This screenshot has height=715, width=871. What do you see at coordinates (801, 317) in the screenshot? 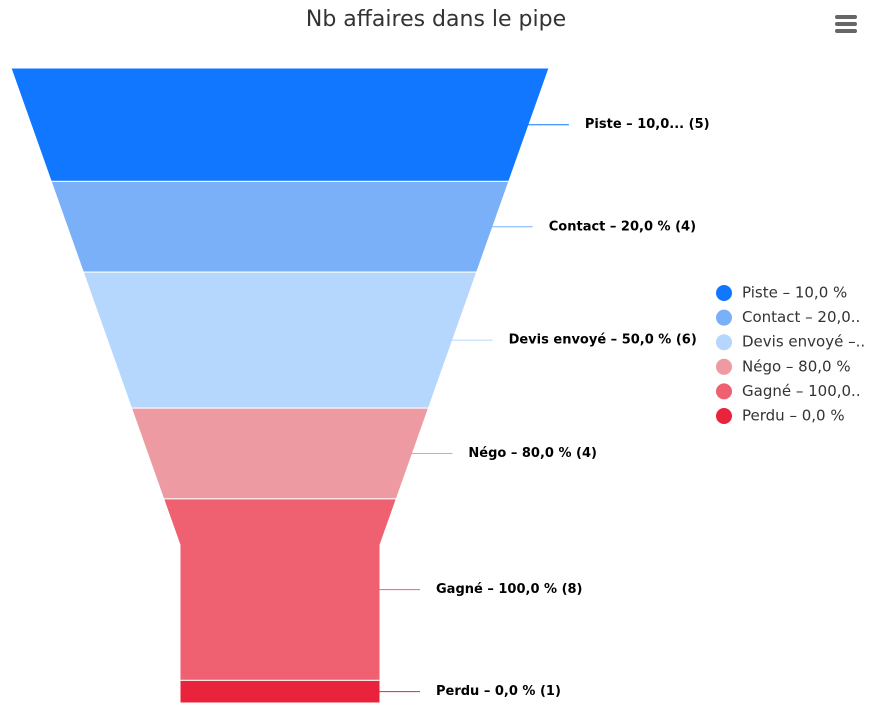
I see `legend-label: Contact – 20,0..` at bounding box center [801, 317].